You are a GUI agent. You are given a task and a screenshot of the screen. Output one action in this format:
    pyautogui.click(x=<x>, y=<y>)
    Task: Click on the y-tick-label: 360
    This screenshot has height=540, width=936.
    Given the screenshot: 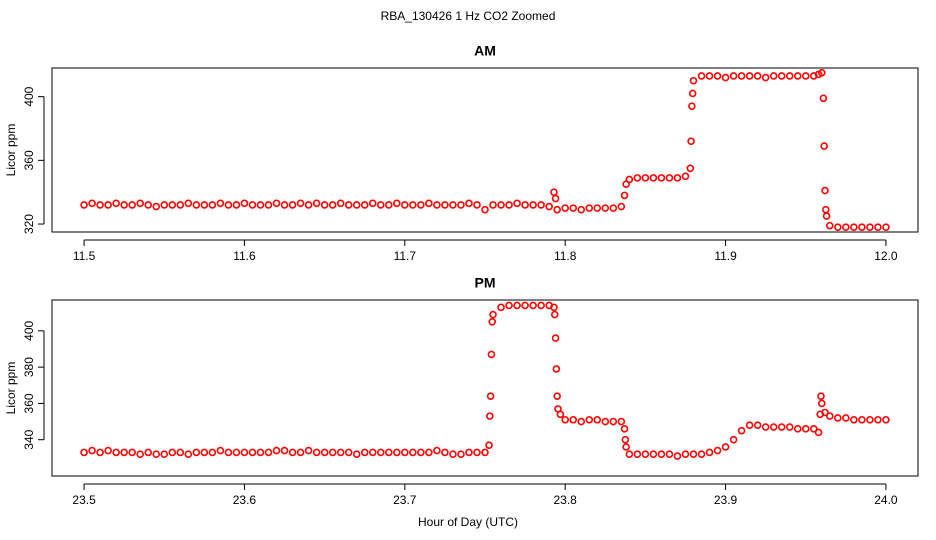 What is the action you would take?
    pyautogui.click(x=29, y=403)
    